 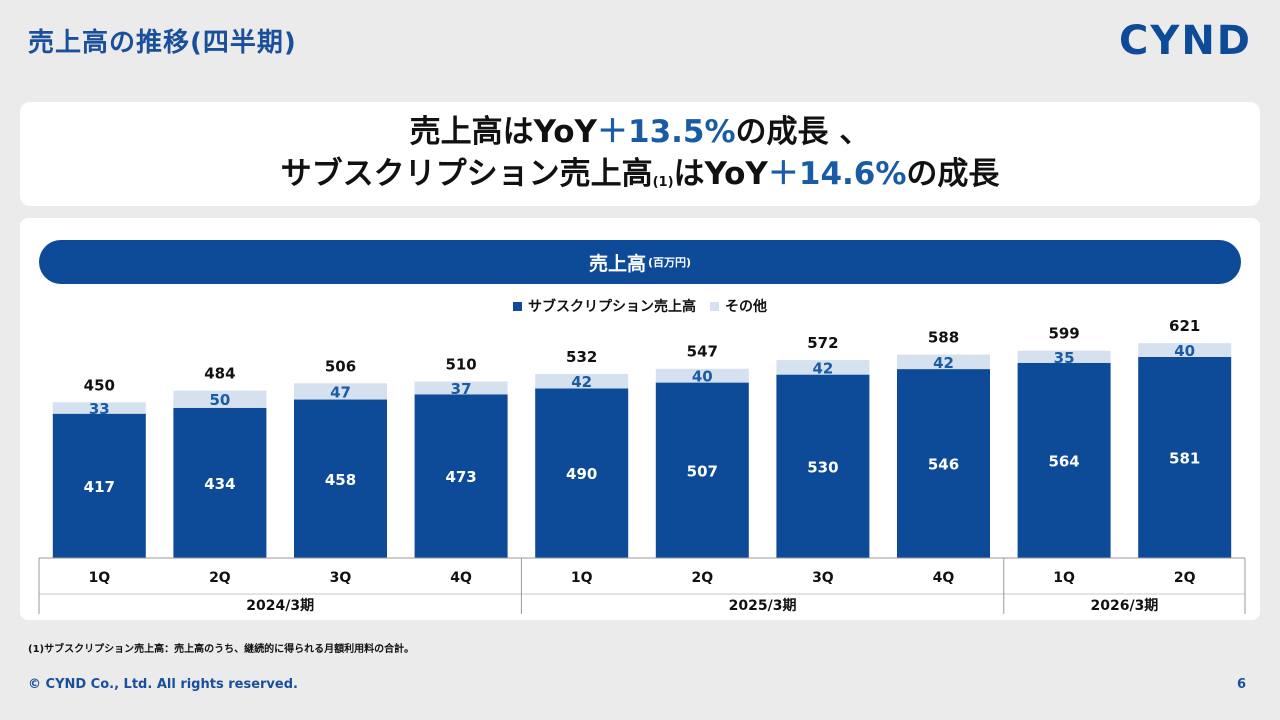 I want to click on label-other-8: 35, so click(x=1064, y=358).